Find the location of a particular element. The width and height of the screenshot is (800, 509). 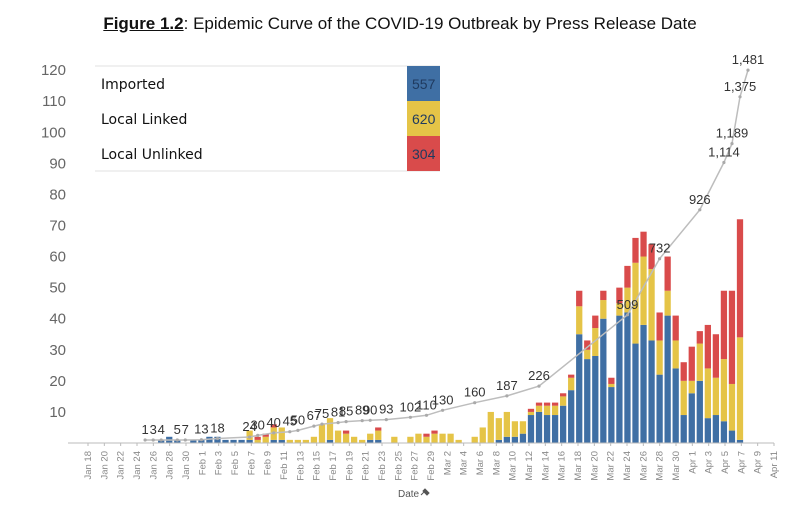

cumulative-label: 1,114 is located at coordinates (724, 152).